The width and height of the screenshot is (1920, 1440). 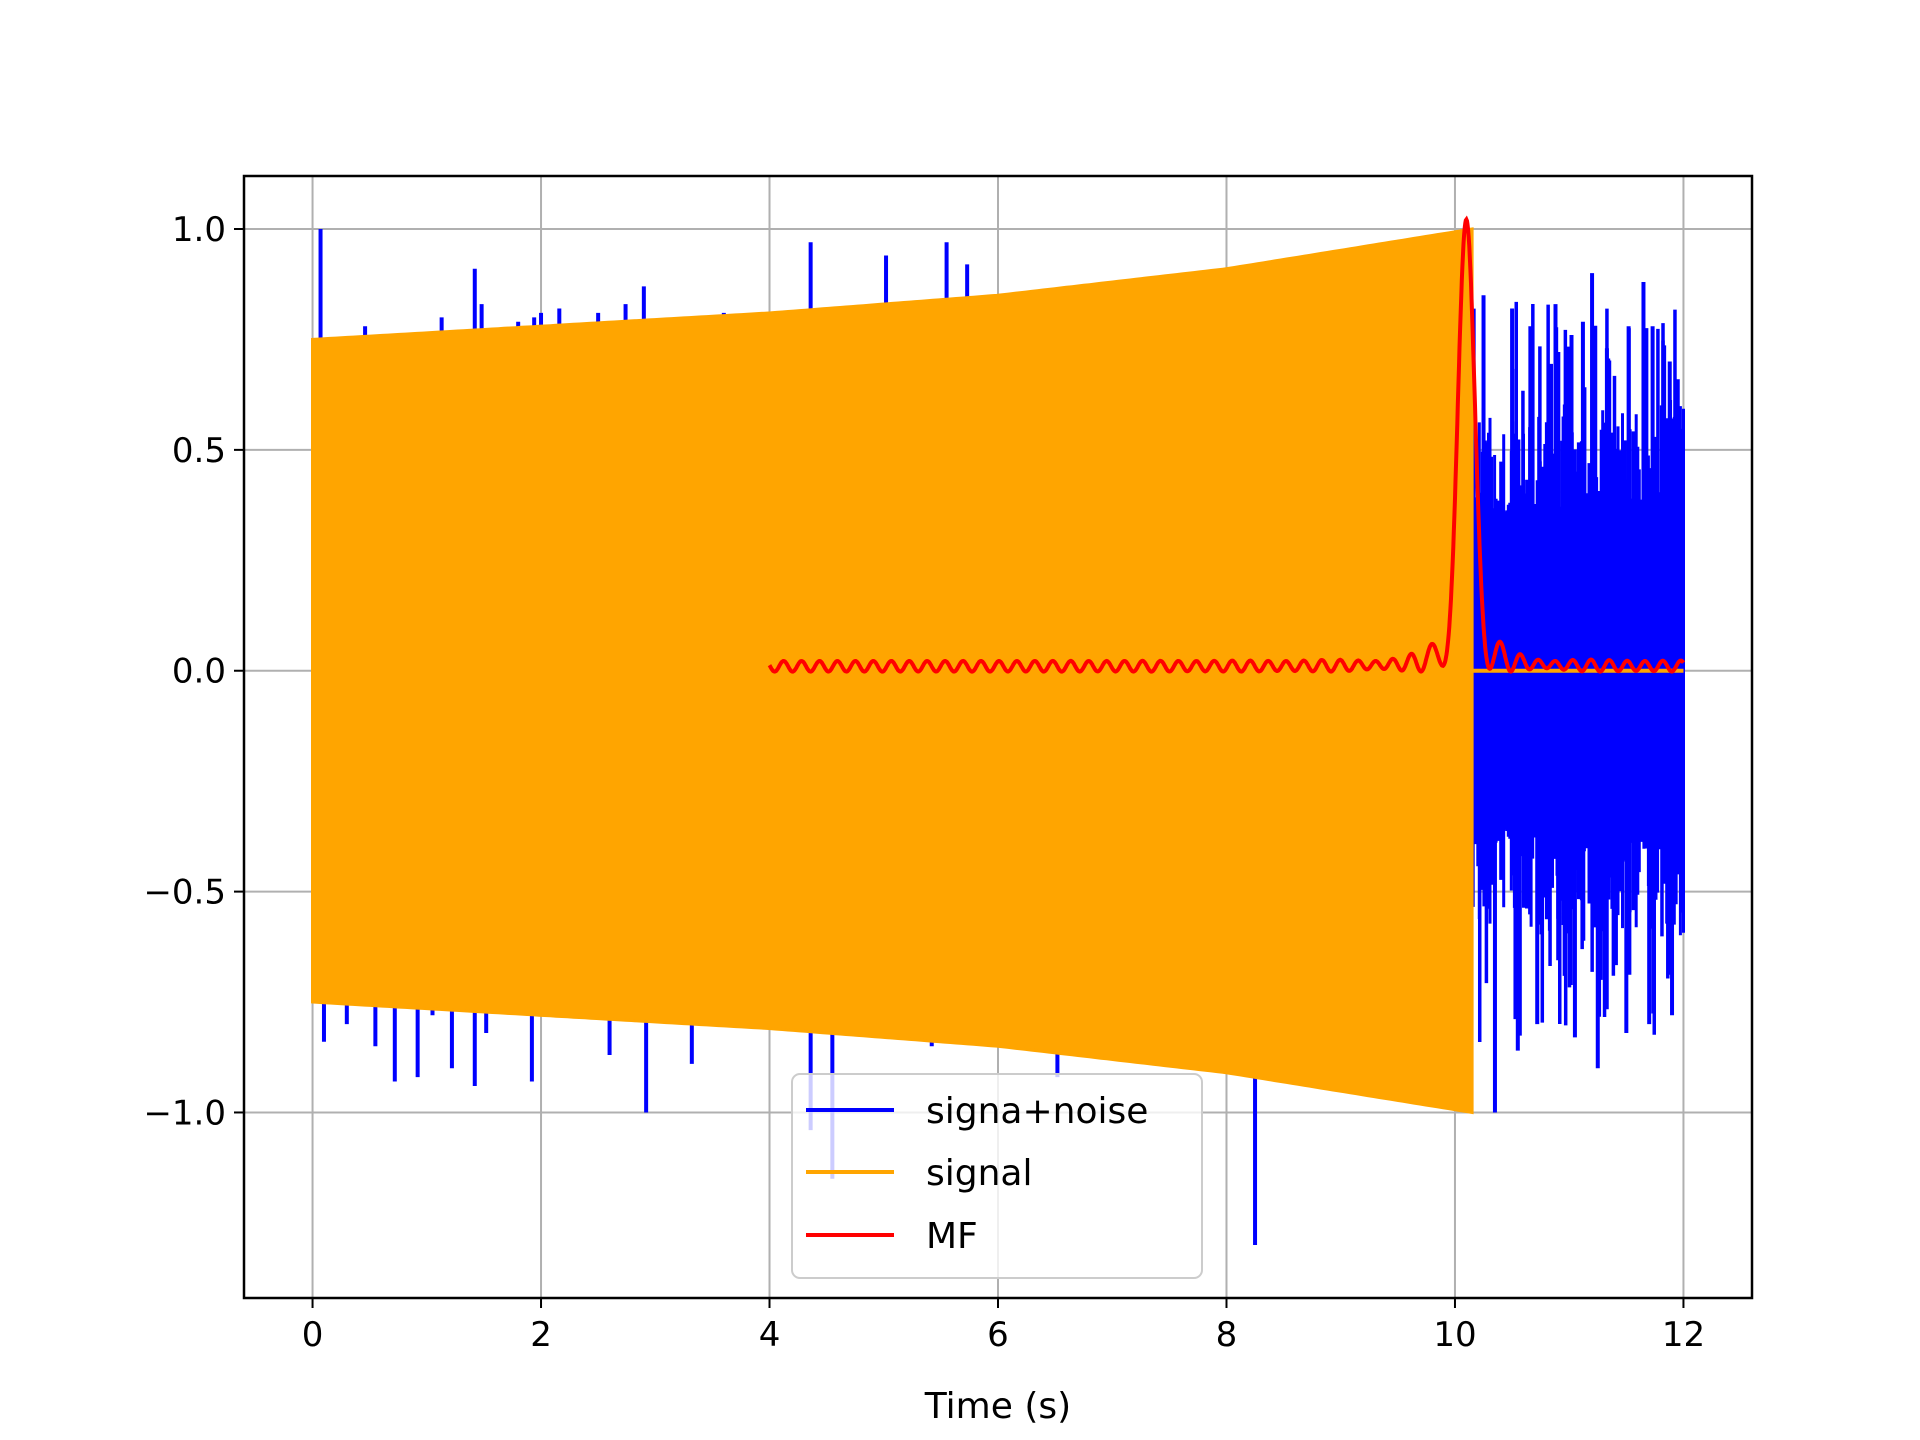 What do you see at coordinates (1037, 1111) in the screenshot?
I see `legend-label-signa-noise: signa+noise` at bounding box center [1037, 1111].